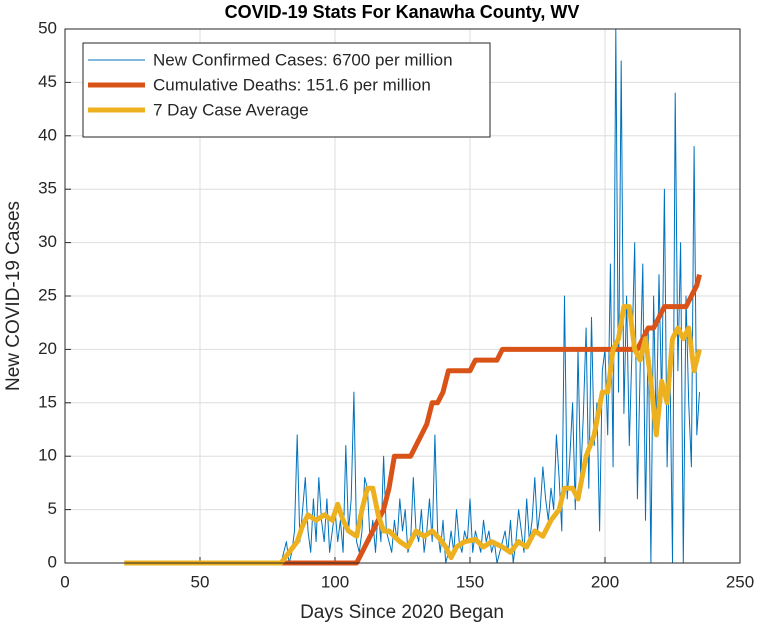 Image resolution: width=761 pixels, height=630 pixels. Describe the element at coordinates (740, 581) in the screenshot. I see `x-tick-label: 250` at that location.